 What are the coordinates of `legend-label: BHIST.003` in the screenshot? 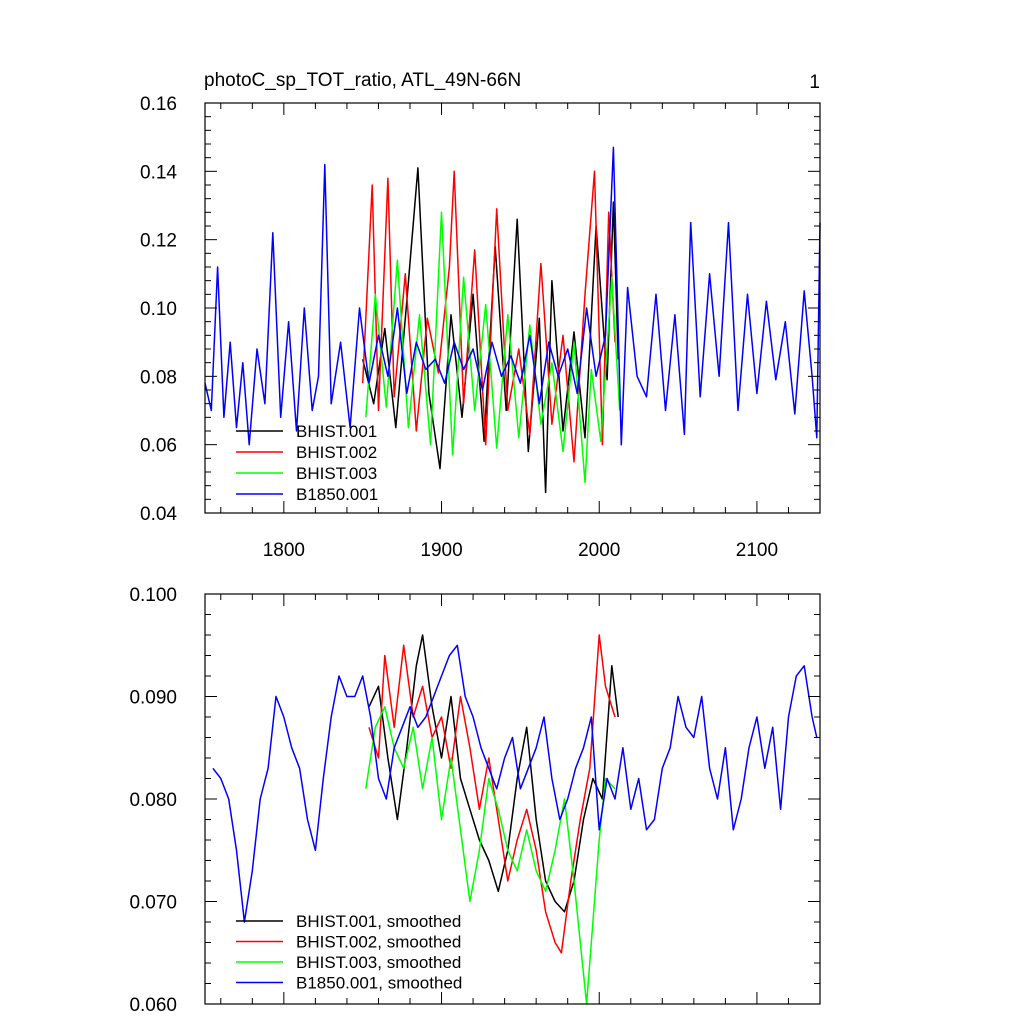 It's located at (336, 473).